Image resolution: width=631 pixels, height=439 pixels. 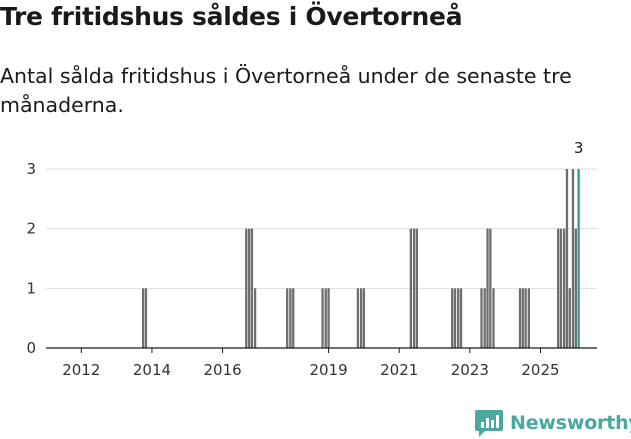 I want to click on x-tick-label: 2023, so click(x=470, y=370).